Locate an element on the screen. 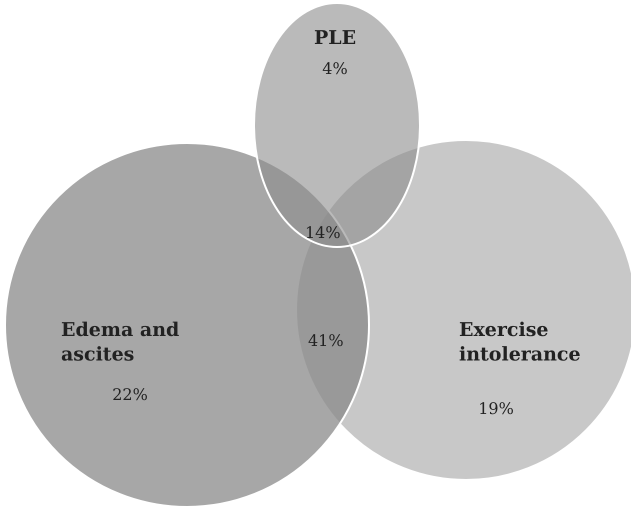  category-label: Exercise intolerance is located at coordinates (520, 342).